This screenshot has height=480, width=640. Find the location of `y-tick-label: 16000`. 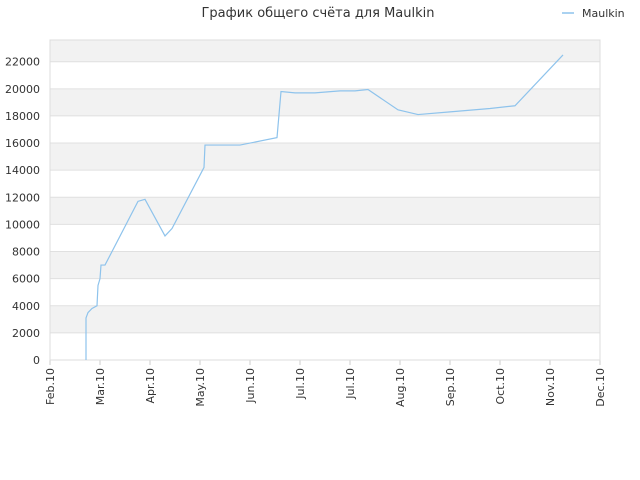

y-tick-label: 16000 is located at coordinates (22, 143).